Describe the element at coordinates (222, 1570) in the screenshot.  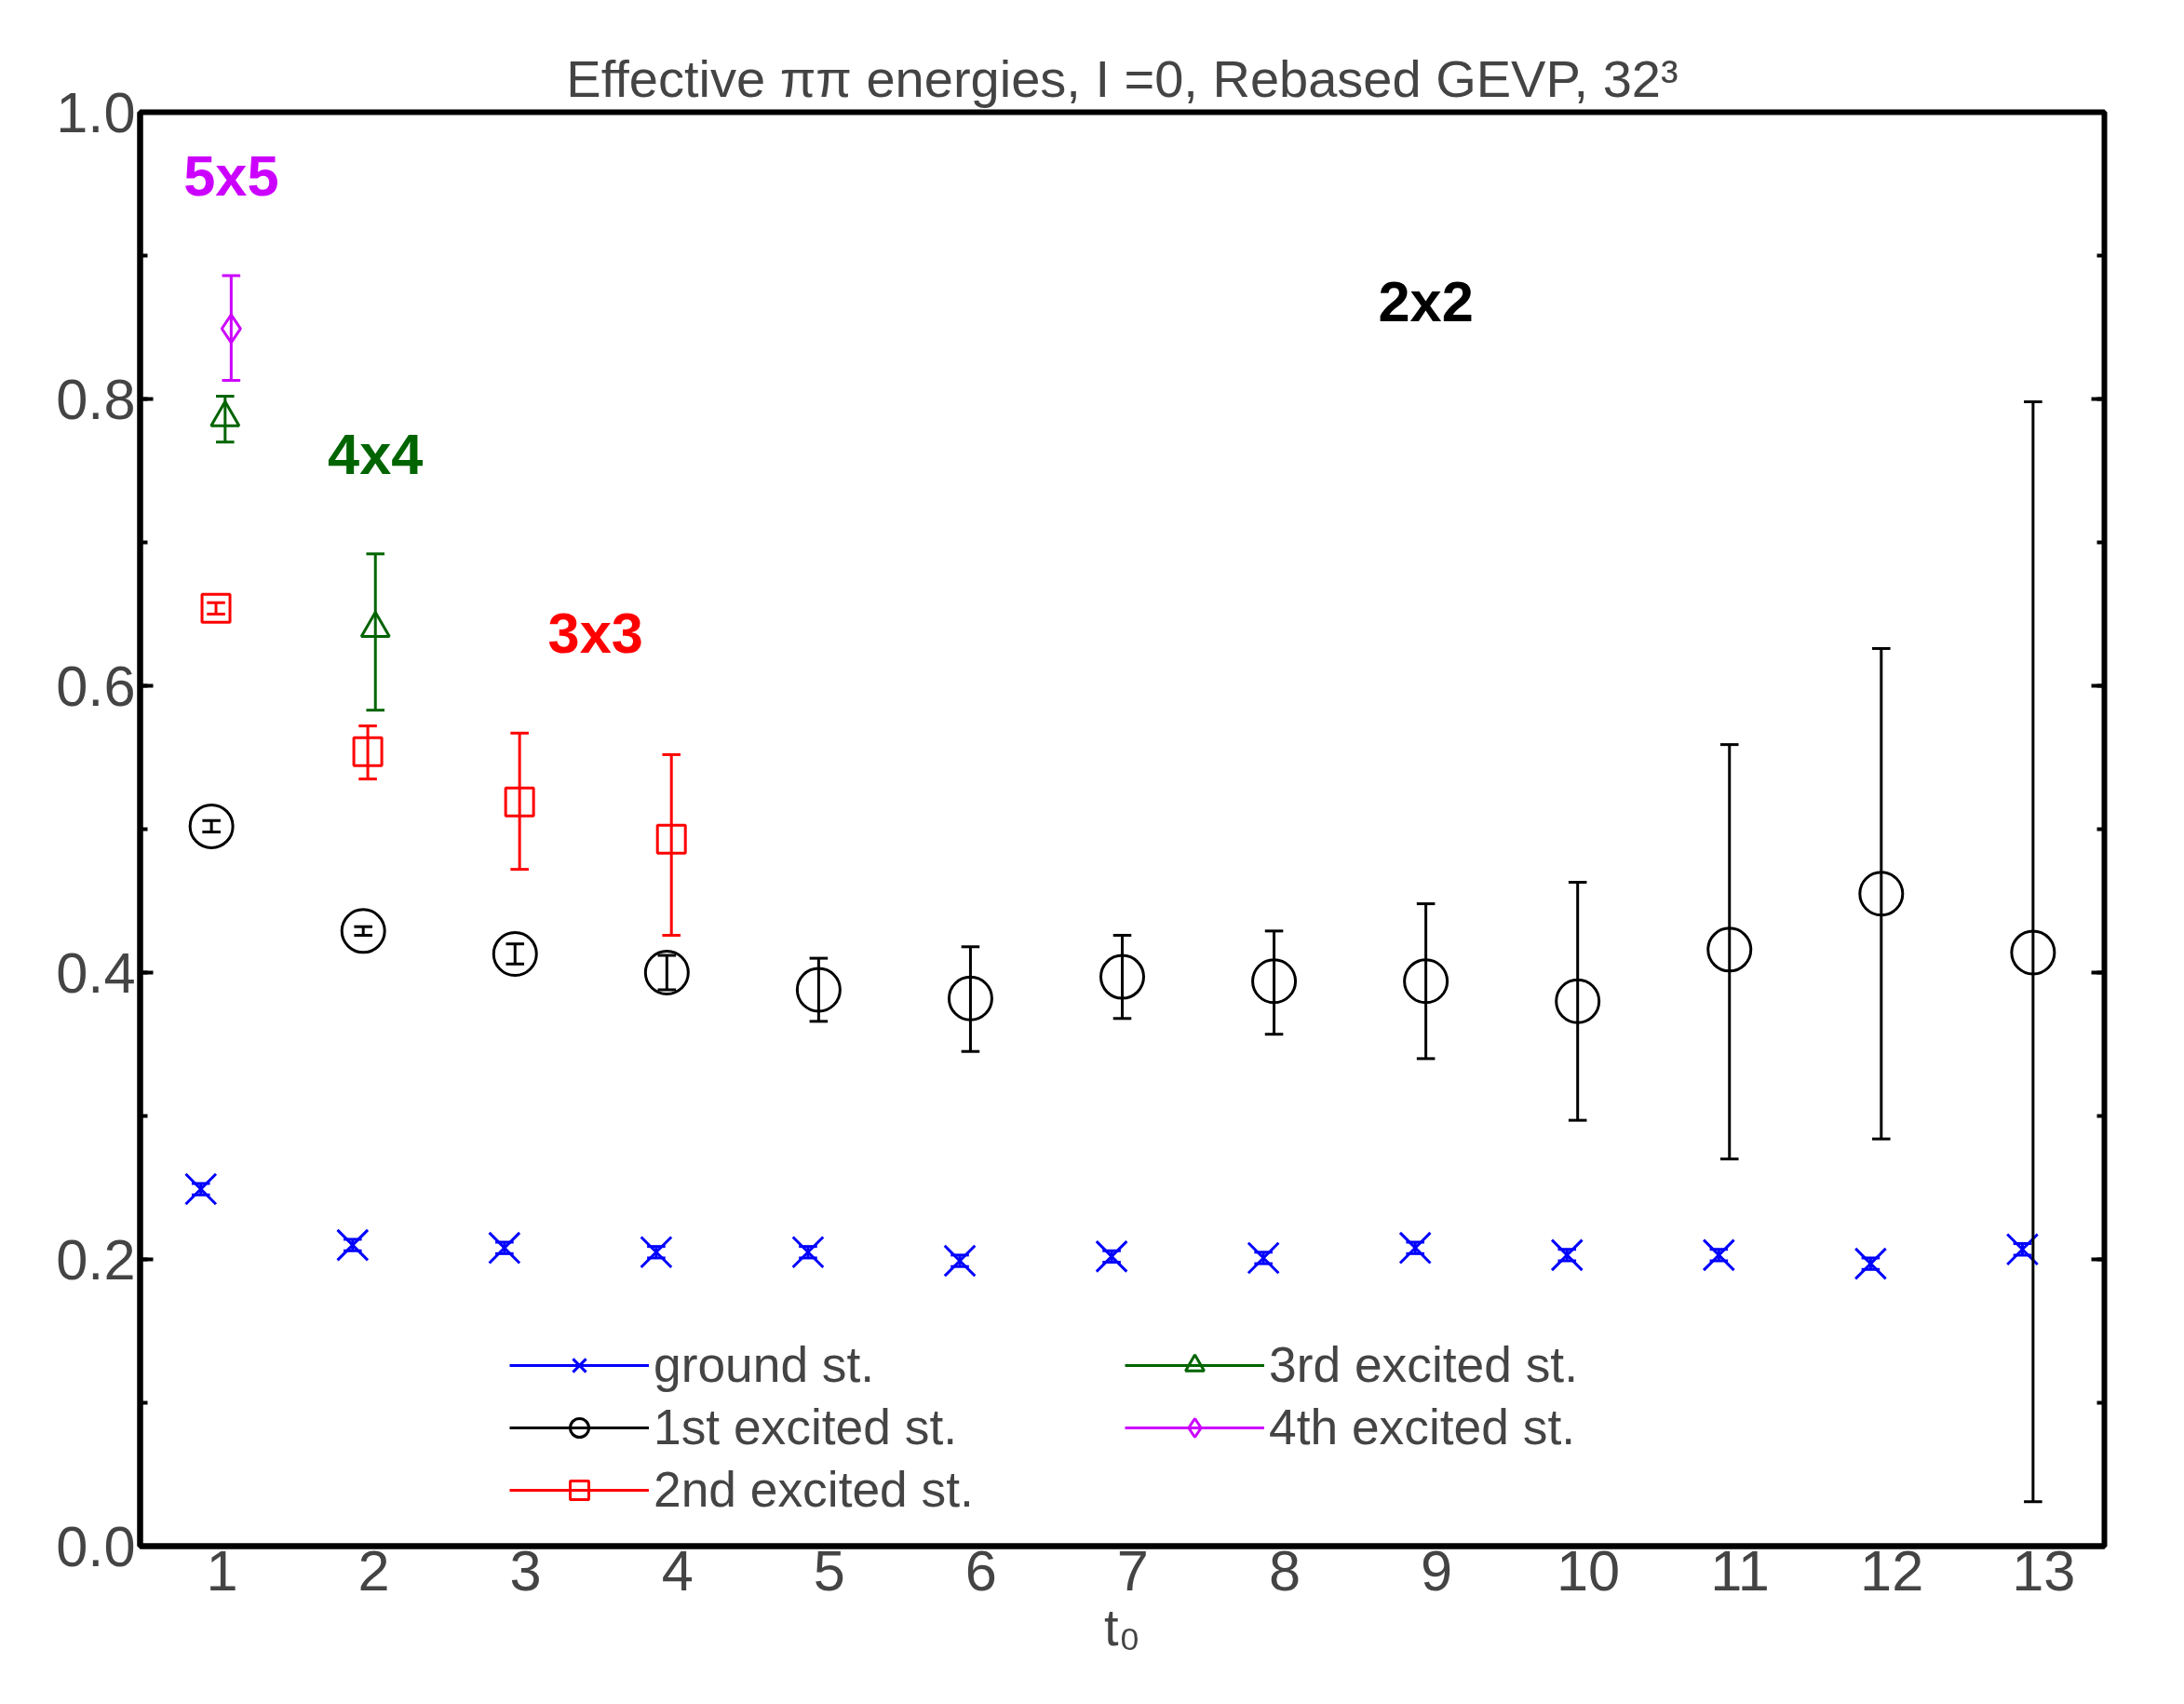
I see `x-tick-label: 1` at that location.